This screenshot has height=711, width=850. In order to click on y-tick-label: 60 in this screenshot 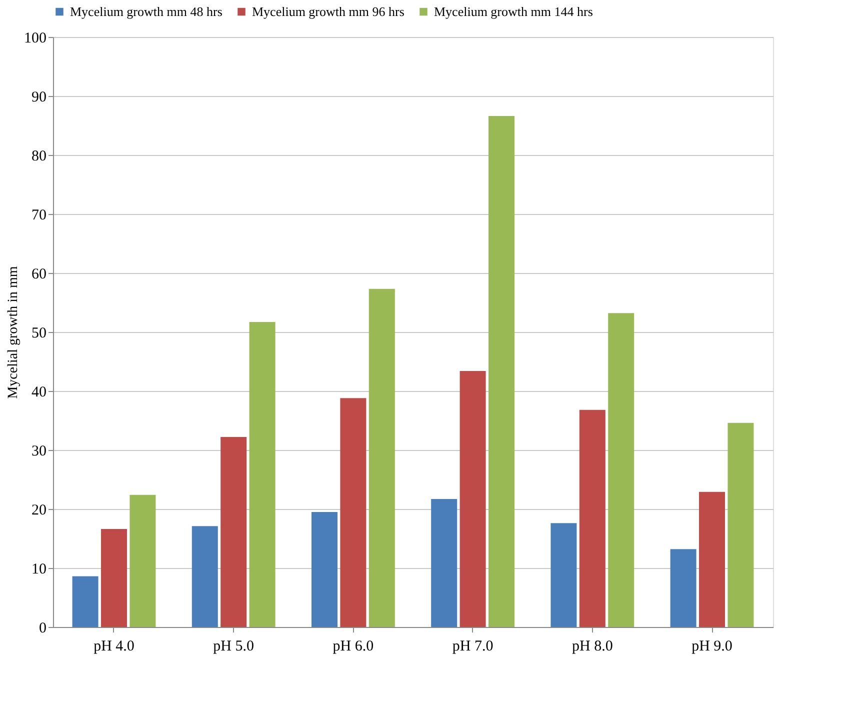, I will do `click(39, 274)`.